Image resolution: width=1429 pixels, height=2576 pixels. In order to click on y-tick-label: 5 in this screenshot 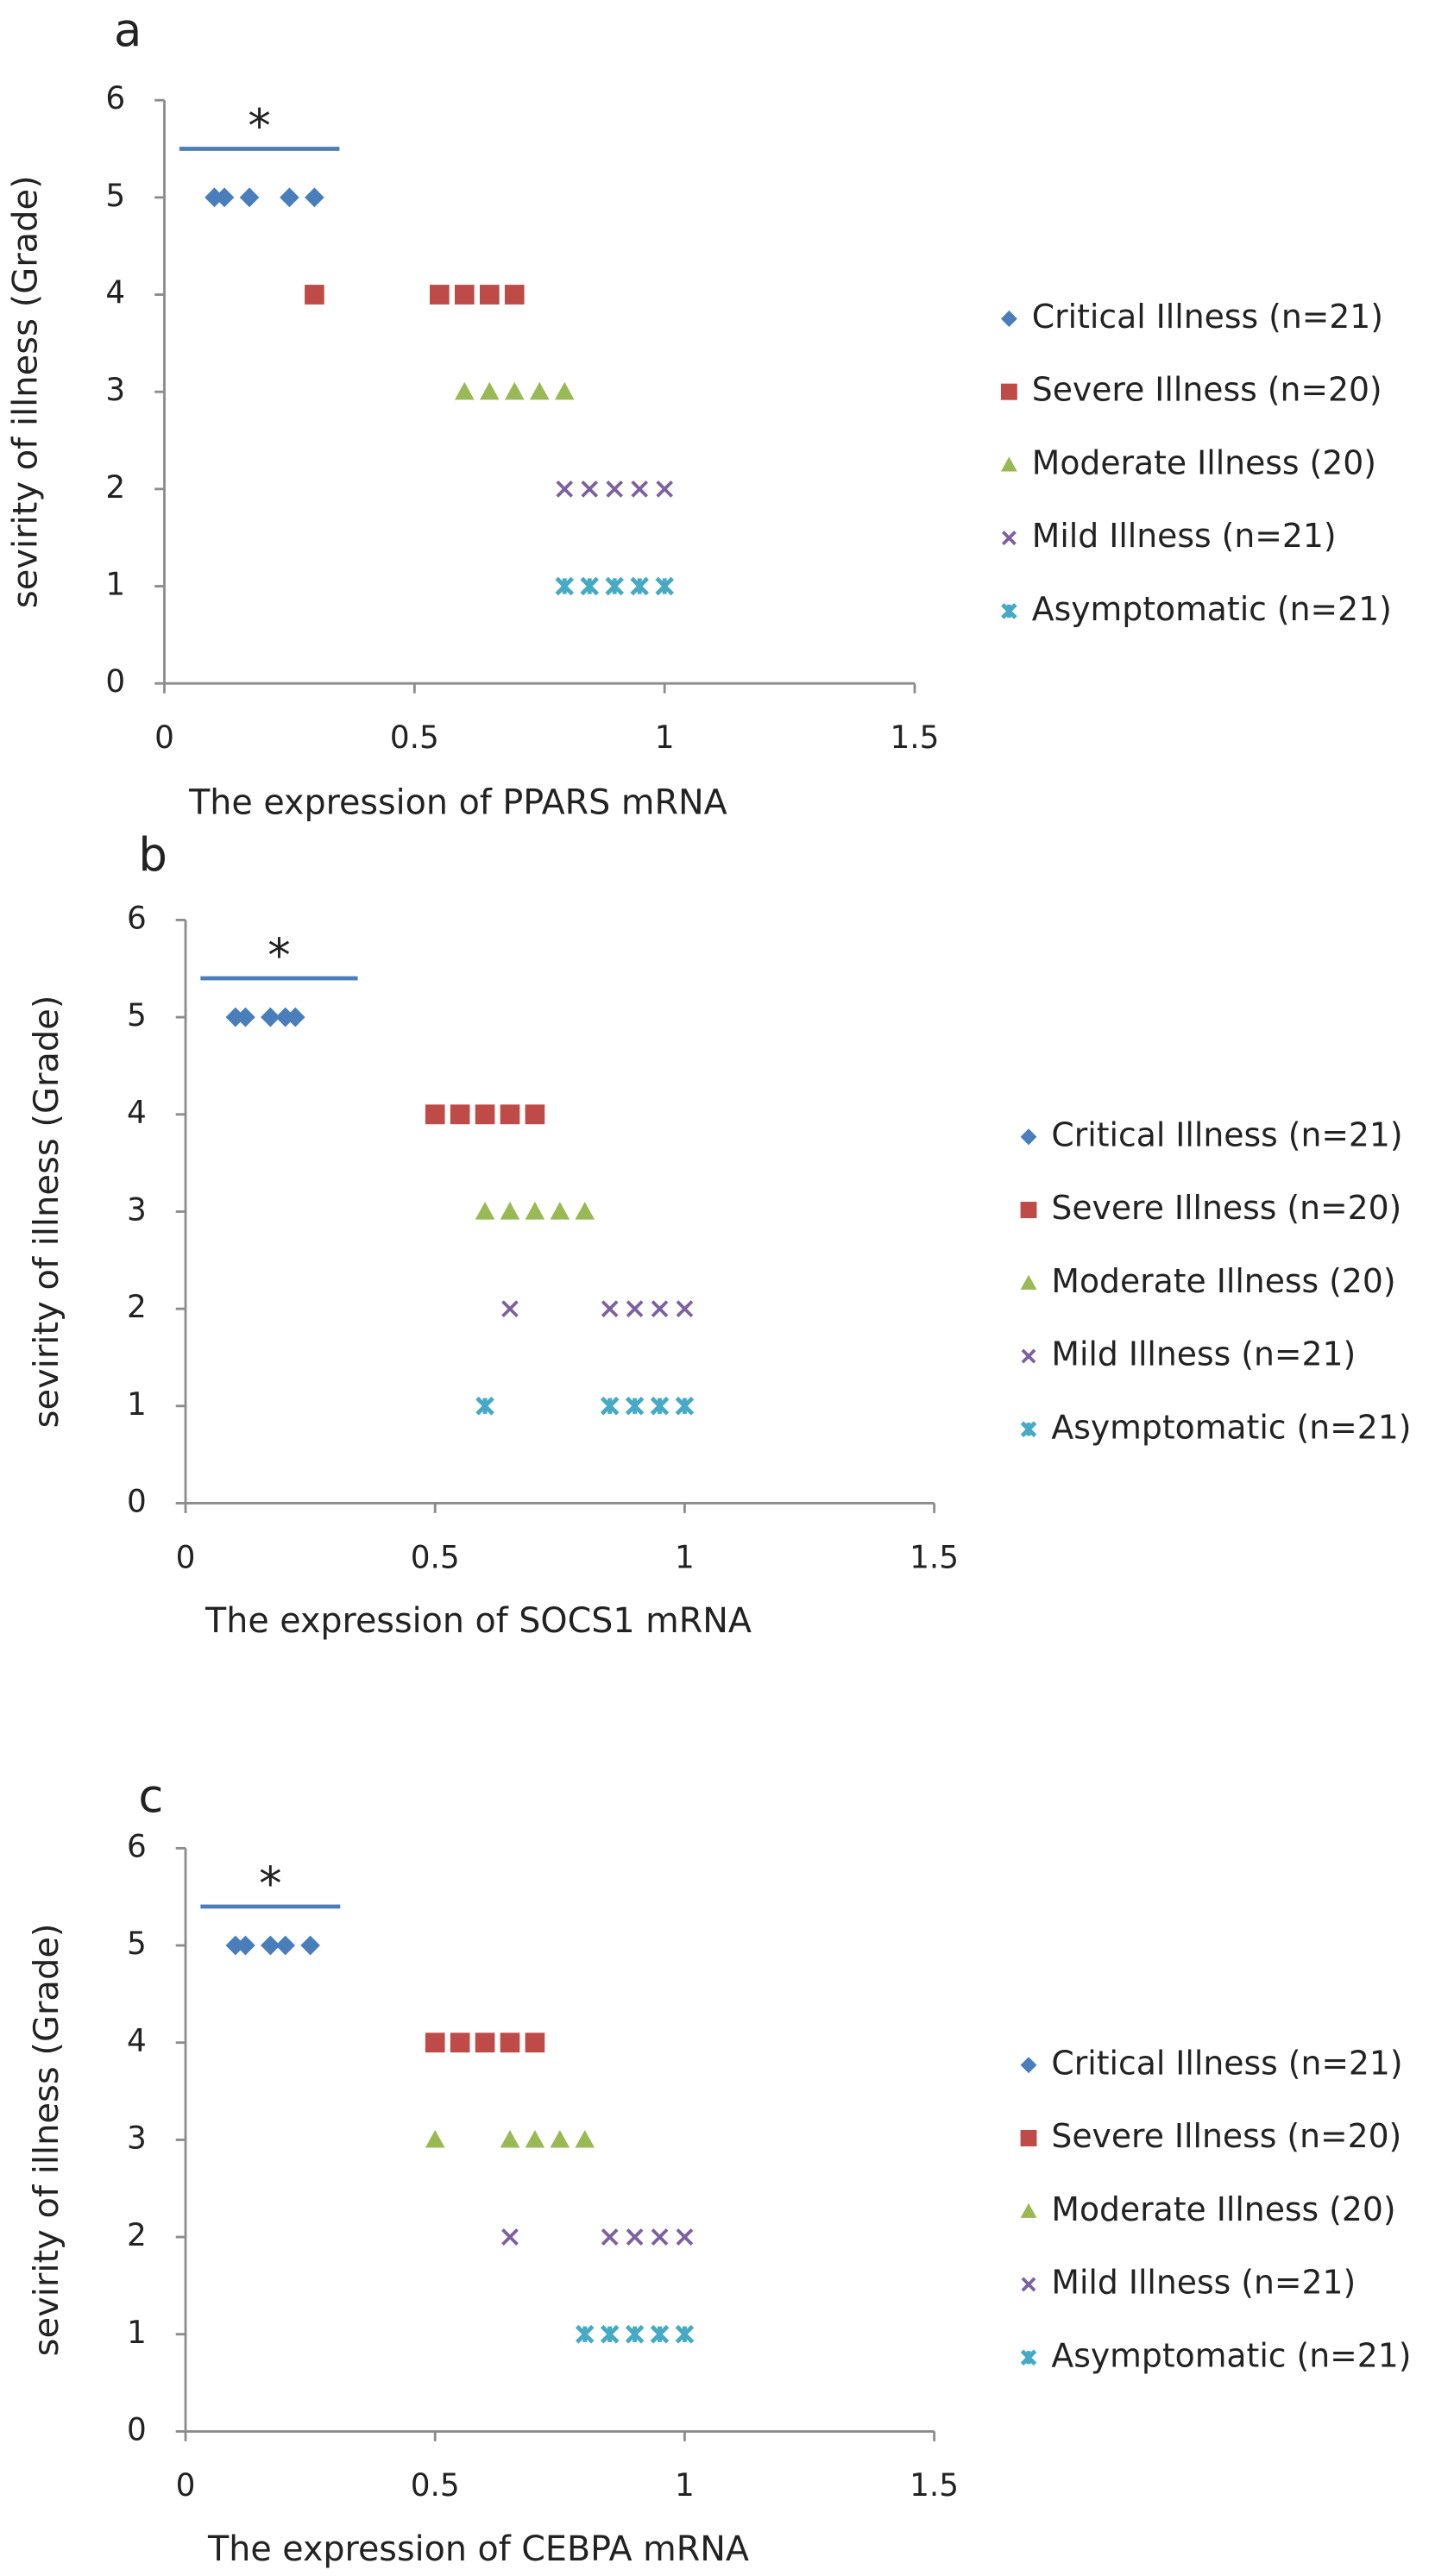, I will do `click(137, 1944)`.